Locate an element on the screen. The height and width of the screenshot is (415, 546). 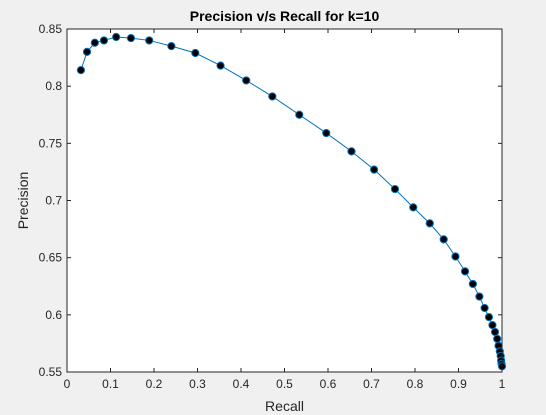
y-tick-label: 0.65 is located at coordinates (51, 258).